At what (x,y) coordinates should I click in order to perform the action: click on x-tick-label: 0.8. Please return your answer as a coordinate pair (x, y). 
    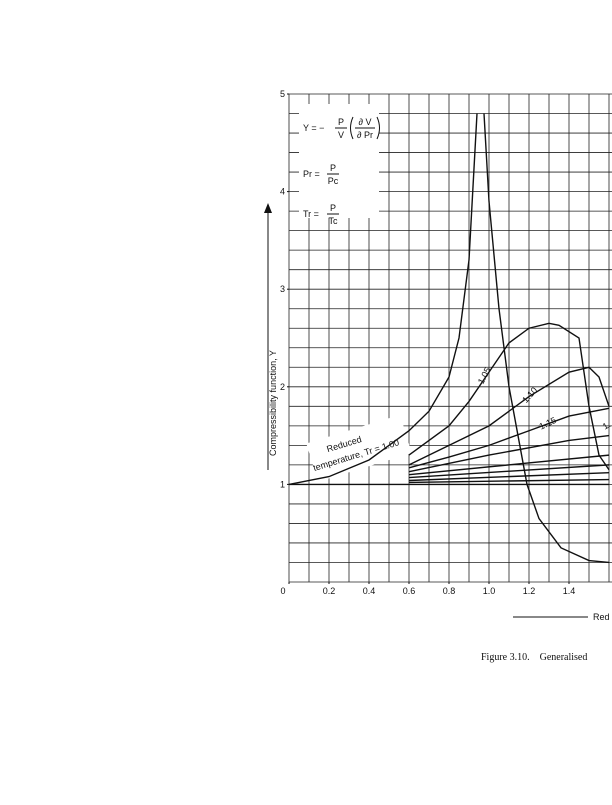
    Looking at the image, I should click on (449, 591).